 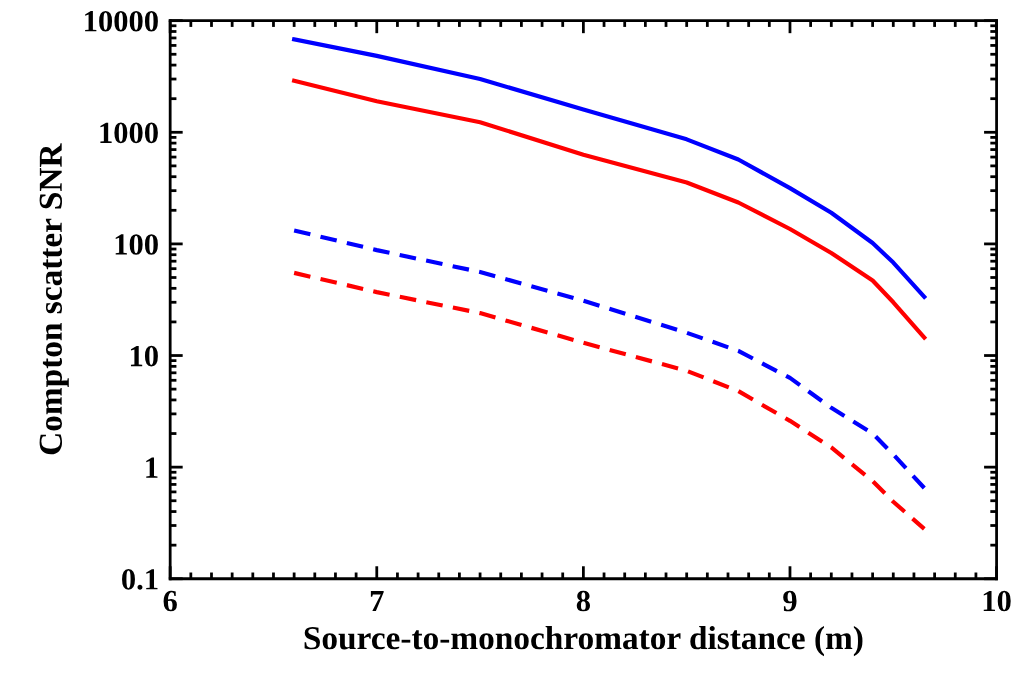 I want to click on x-tick-label: 8, so click(x=583, y=601).